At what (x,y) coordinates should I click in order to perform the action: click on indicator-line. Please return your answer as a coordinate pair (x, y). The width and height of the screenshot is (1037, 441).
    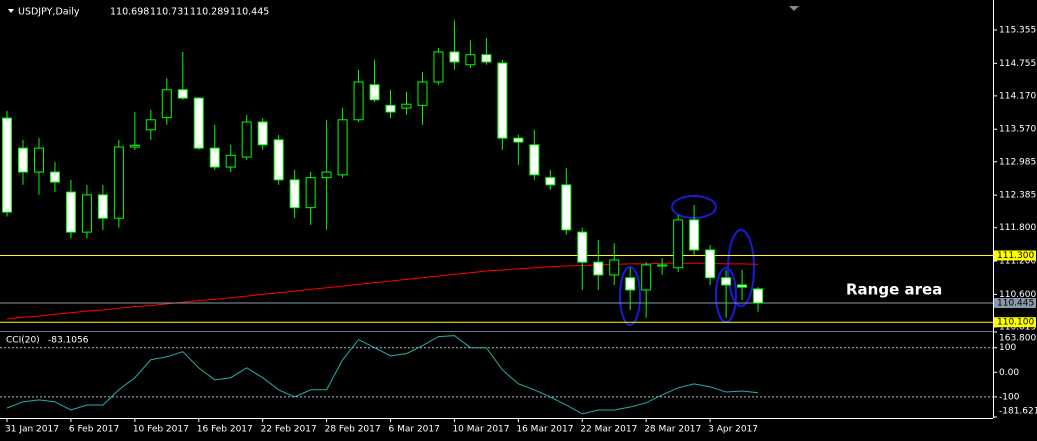
    Looking at the image, I should click on (382, 375).